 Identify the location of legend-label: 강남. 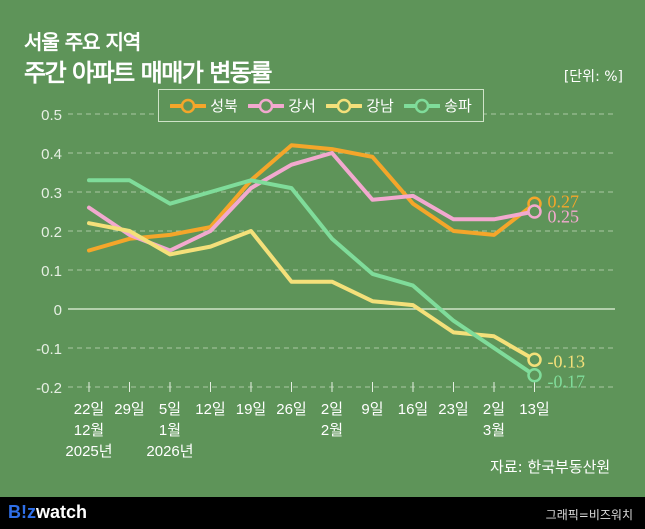
(380, 106).